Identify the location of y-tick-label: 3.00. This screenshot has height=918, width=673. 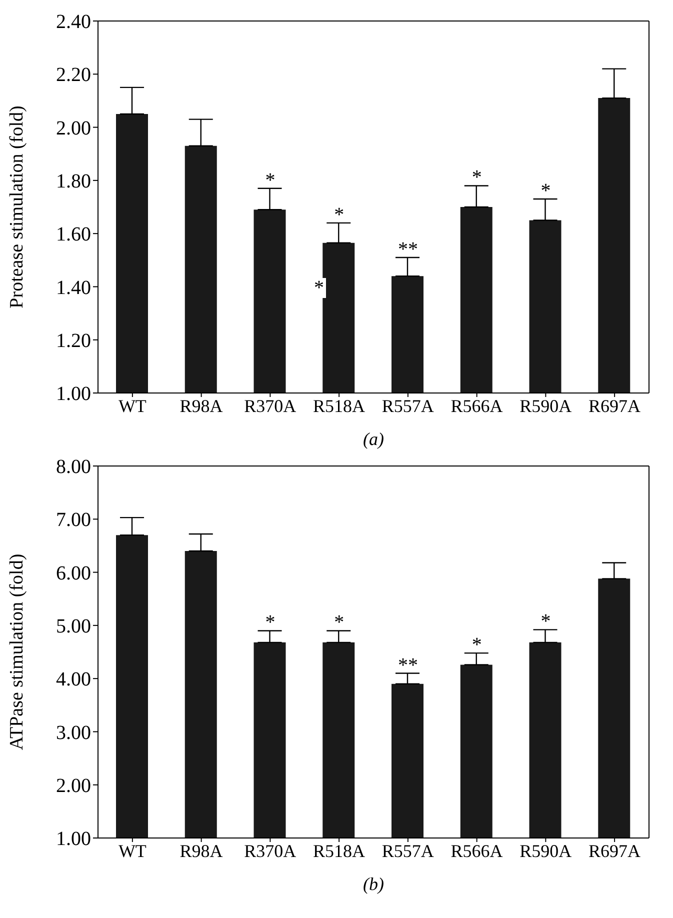
(73, 733).